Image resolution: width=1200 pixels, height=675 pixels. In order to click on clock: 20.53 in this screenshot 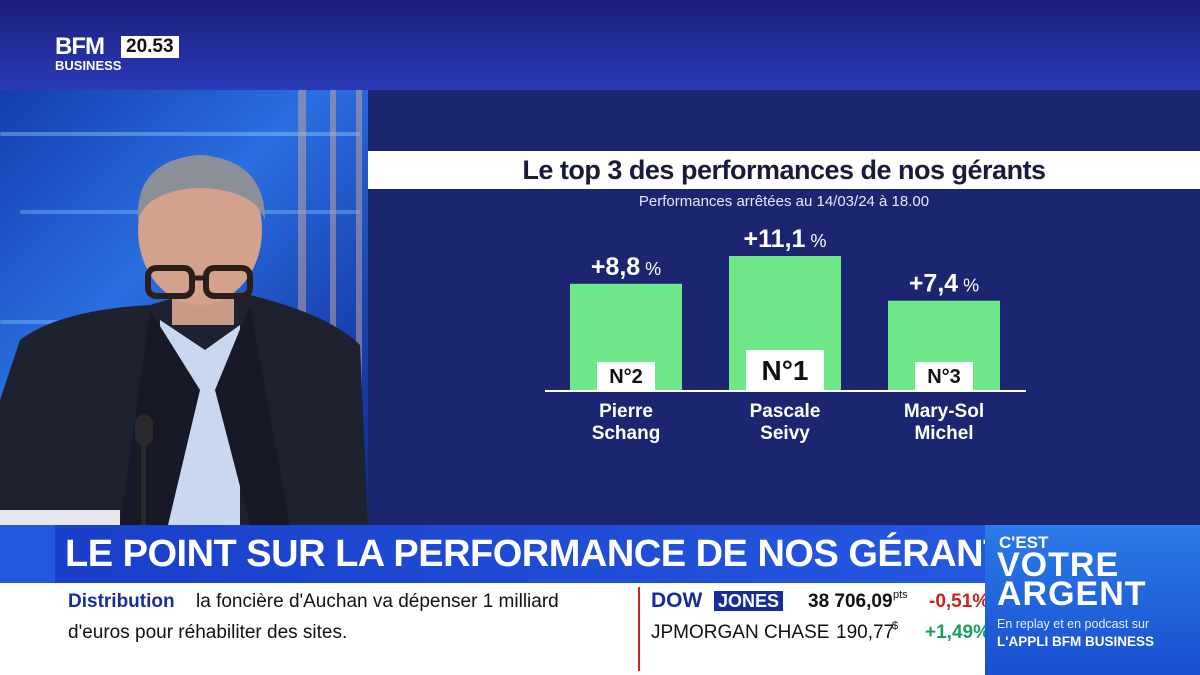, I will do `click(150, 47)`.